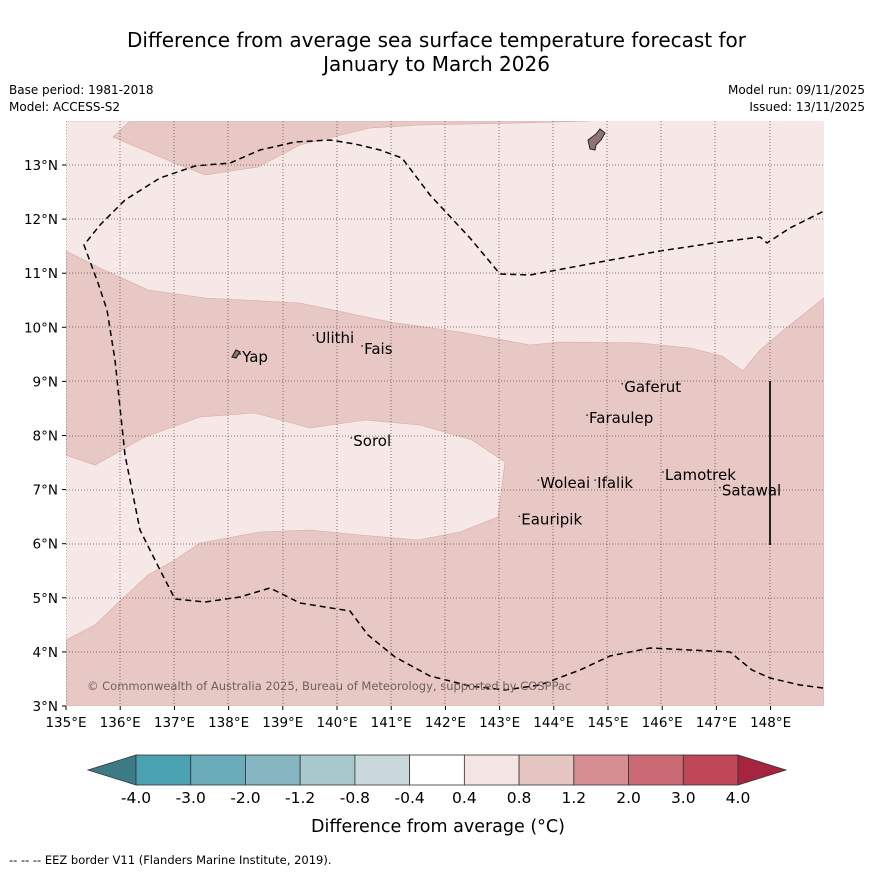  Describe the element at coordinates (751, 491) in the screenshot. I see `place-label-satawal: Satawal` at that location.